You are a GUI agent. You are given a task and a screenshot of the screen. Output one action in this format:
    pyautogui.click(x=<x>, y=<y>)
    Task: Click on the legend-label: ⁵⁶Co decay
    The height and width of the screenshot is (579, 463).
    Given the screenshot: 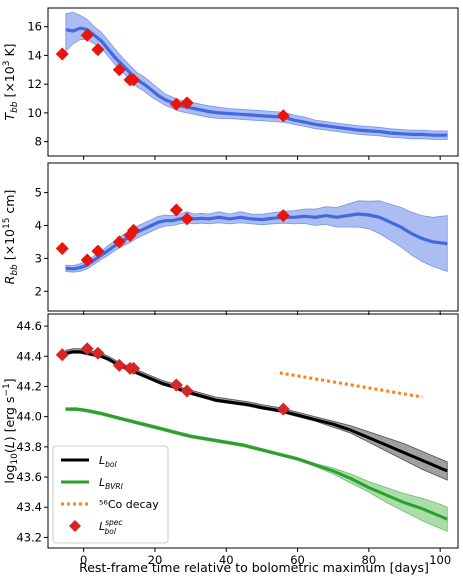 What is the action you would take?
    pyautogui.click(x=129, y=504)
    